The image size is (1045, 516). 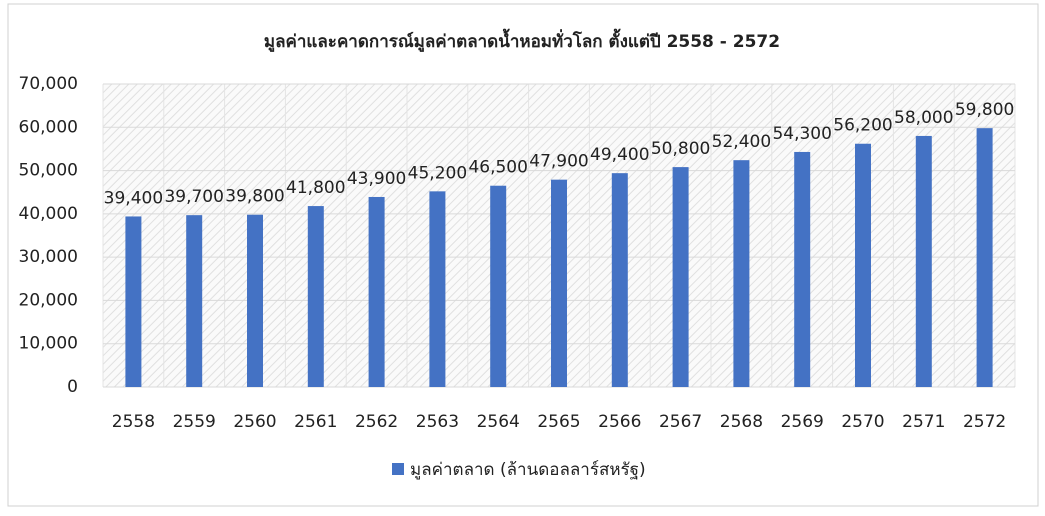 I want to click on data-label: 45,200, so click(x=437, y=173).